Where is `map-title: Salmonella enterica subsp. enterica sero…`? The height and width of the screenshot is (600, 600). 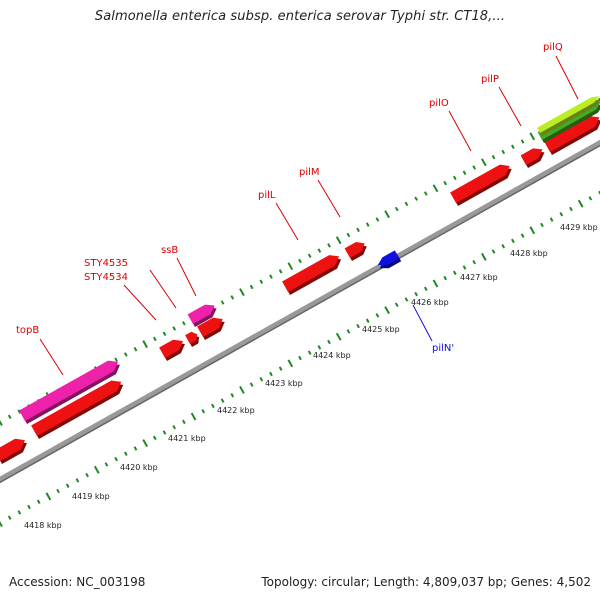 map-title: Salmonella enterica subsp. enterica sero… is located at coordinates (300, 16).